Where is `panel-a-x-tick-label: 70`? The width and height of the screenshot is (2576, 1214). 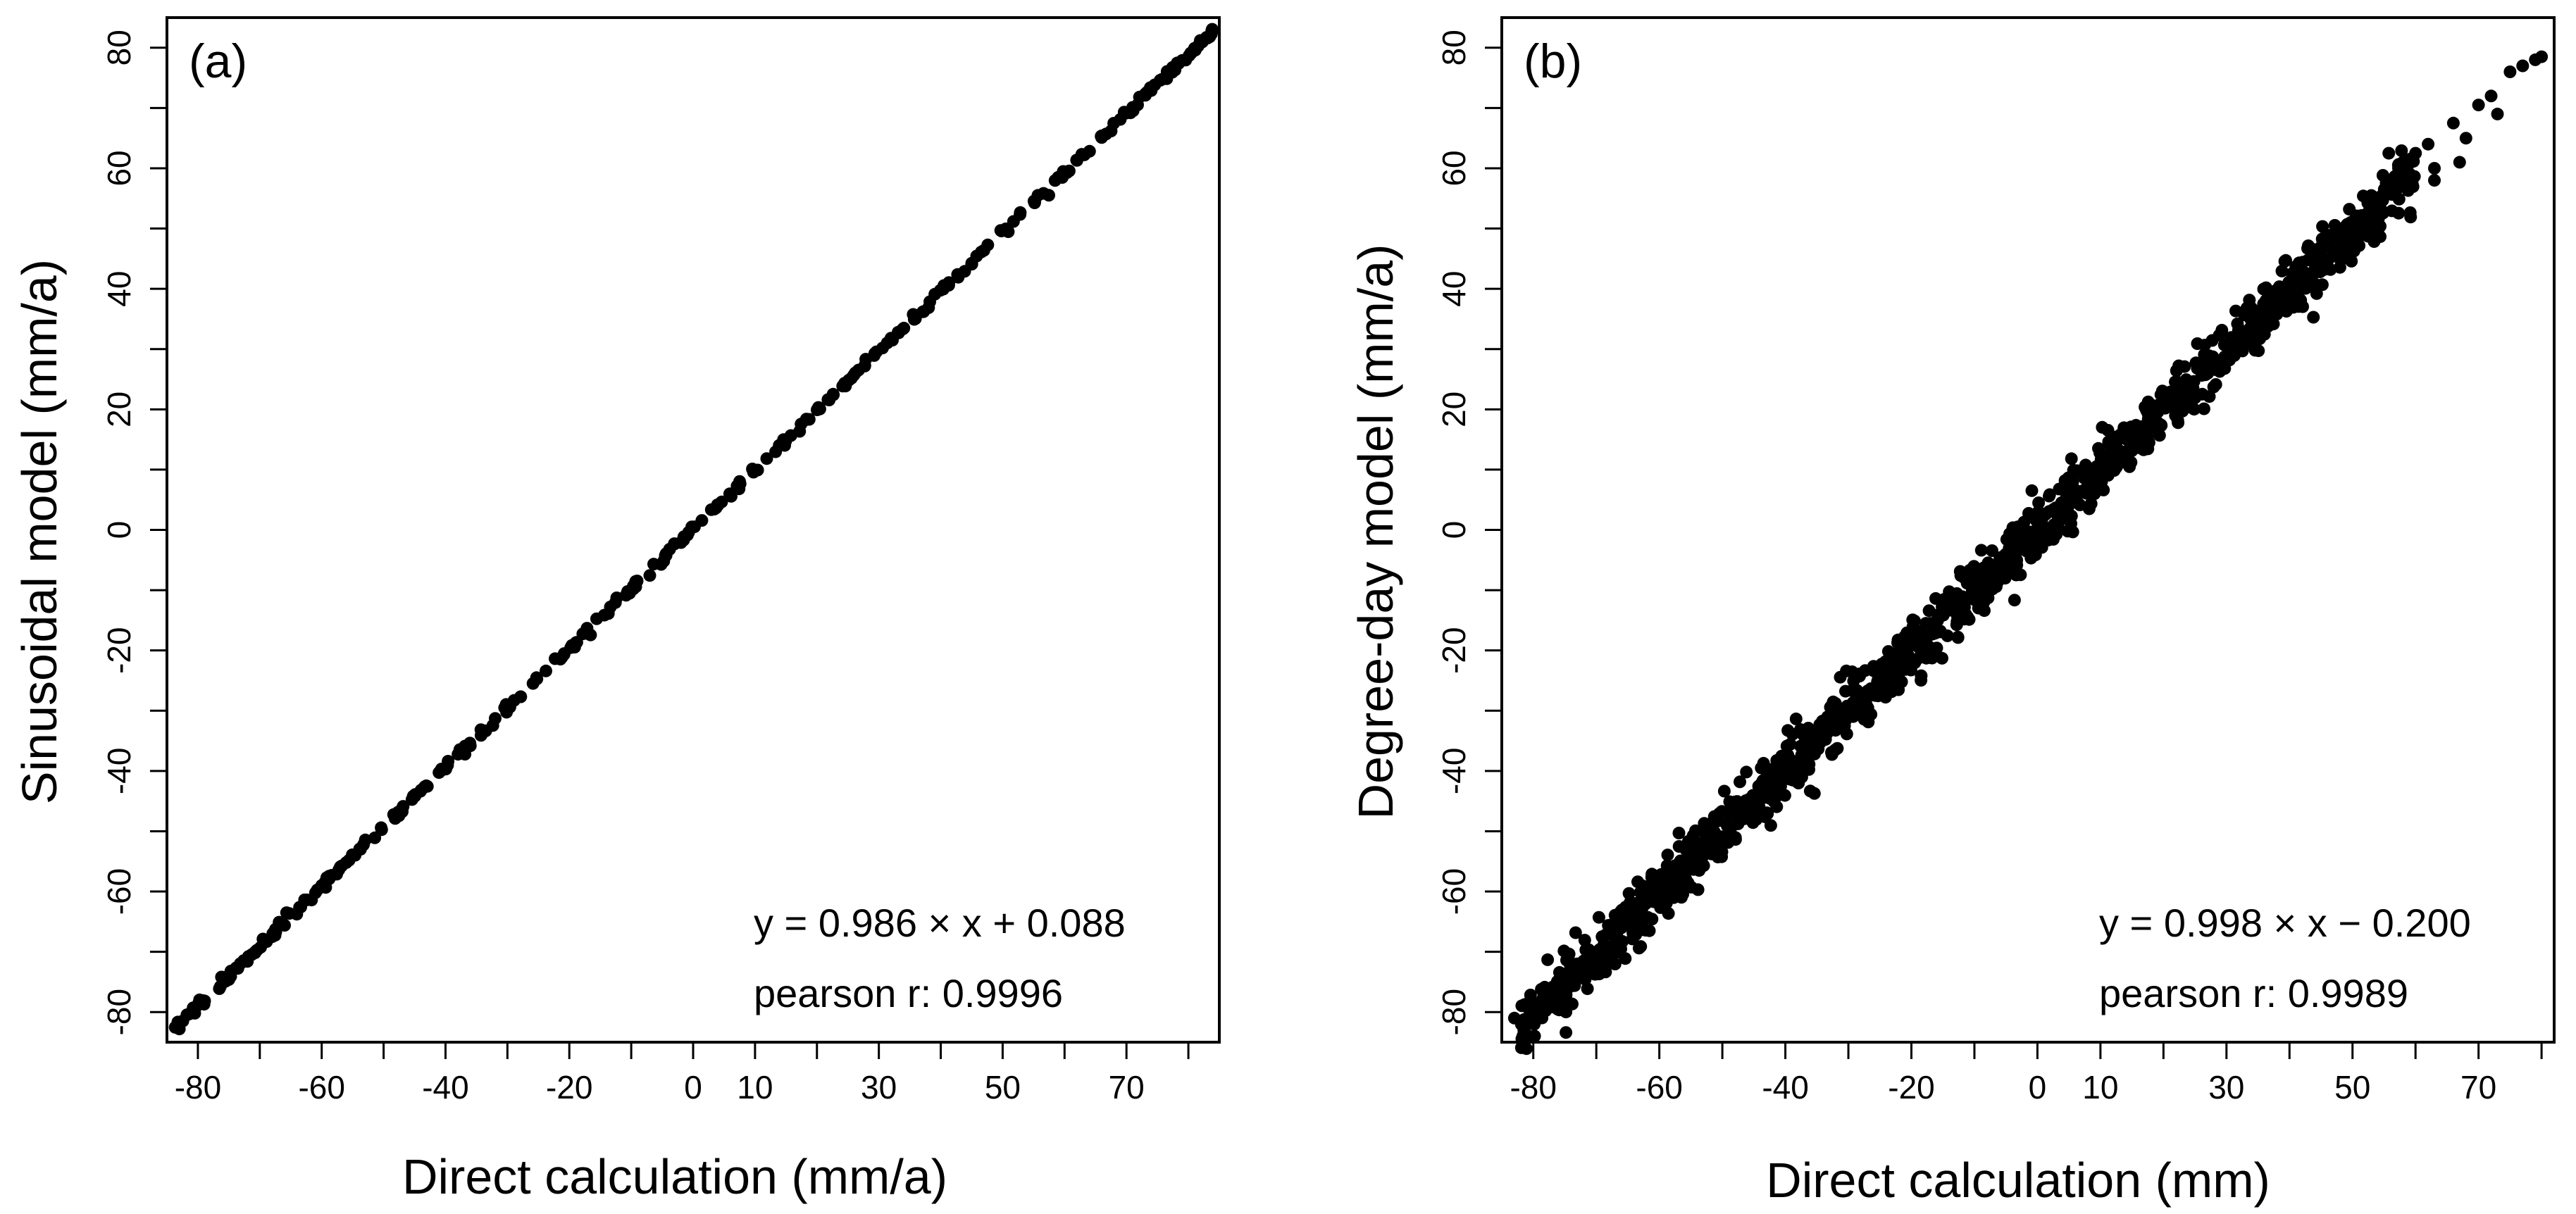
panel-a-x-tick-label: 70 is located at coordinates (1127, 1087).